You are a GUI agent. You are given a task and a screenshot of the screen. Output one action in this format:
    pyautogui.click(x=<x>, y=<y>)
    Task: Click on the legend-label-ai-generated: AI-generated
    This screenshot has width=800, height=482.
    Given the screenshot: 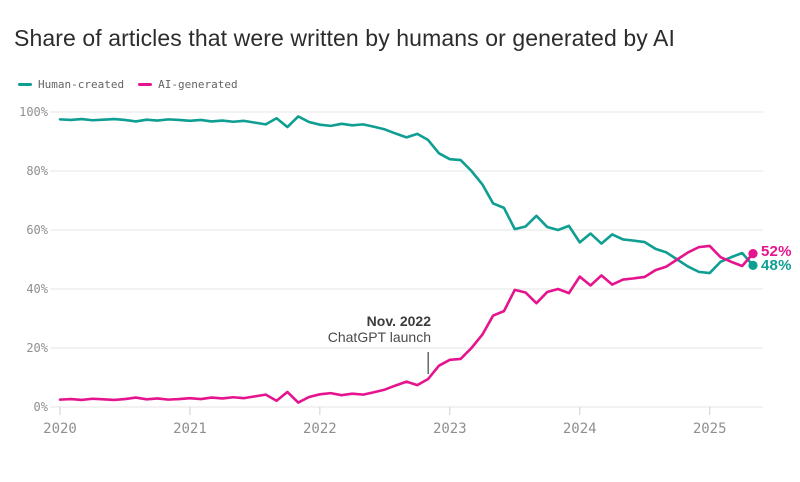 What is the action you would take?
    pyautogui.click(x=198, y=84)
    